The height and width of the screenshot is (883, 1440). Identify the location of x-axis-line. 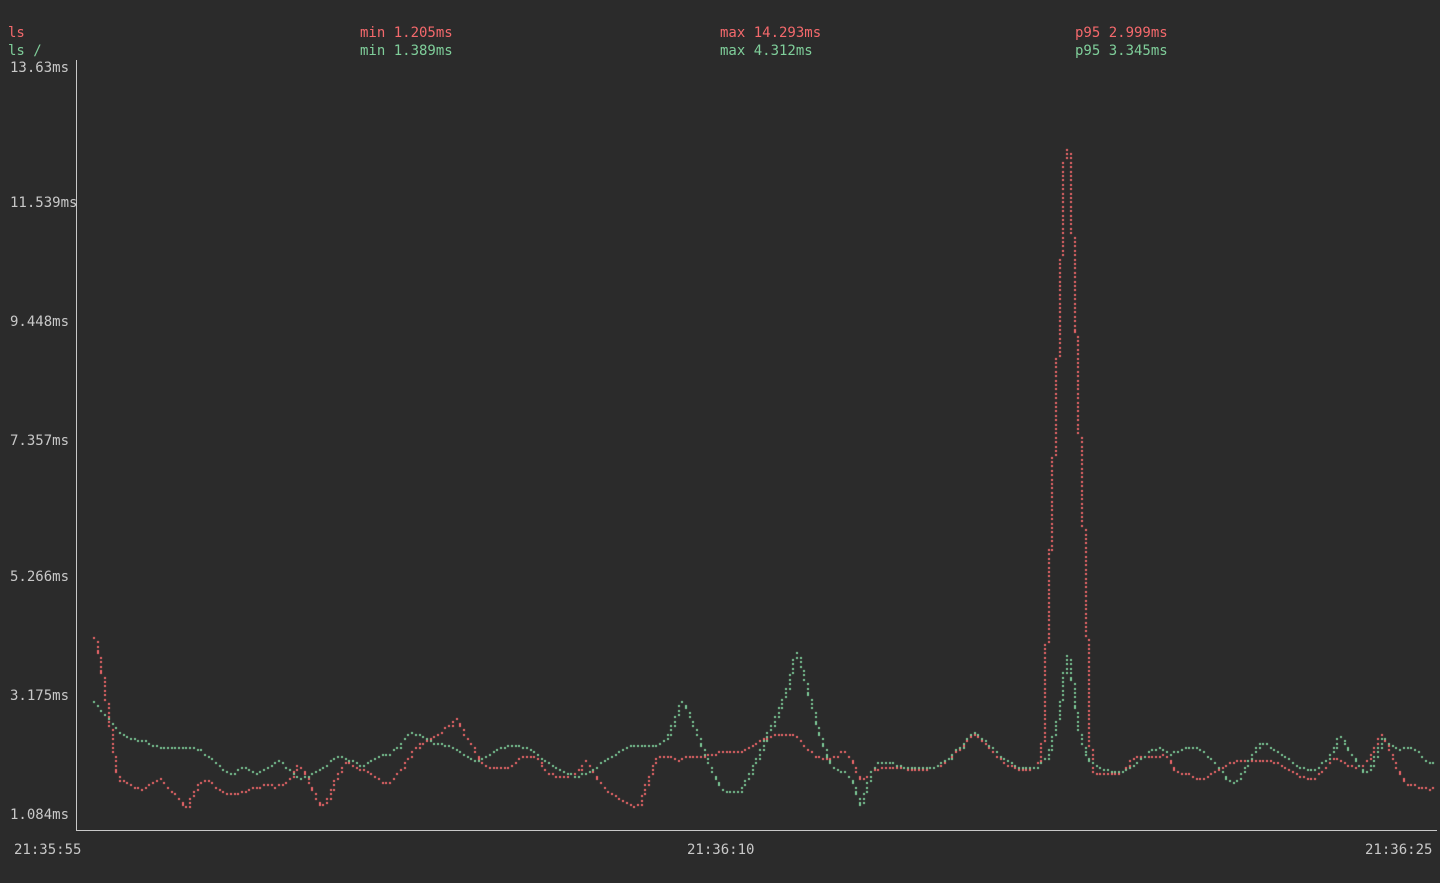
(756, 830).